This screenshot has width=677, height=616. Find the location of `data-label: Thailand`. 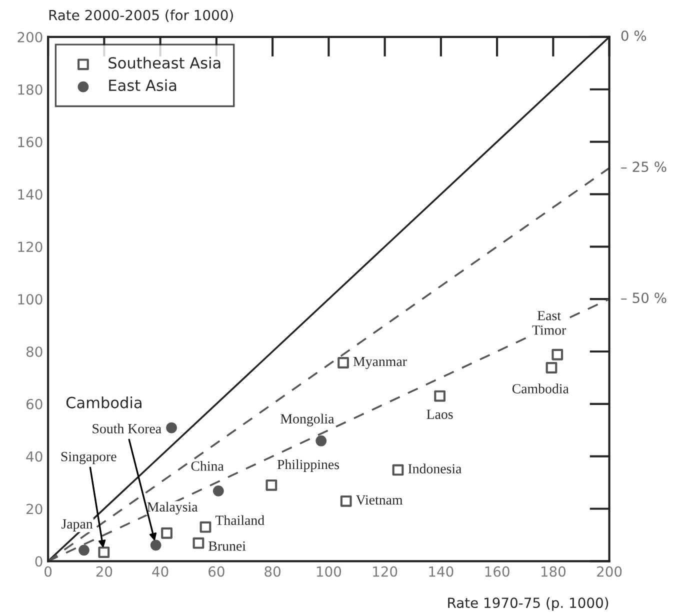

data-label: Thailand is located at coordinates (239, 520).